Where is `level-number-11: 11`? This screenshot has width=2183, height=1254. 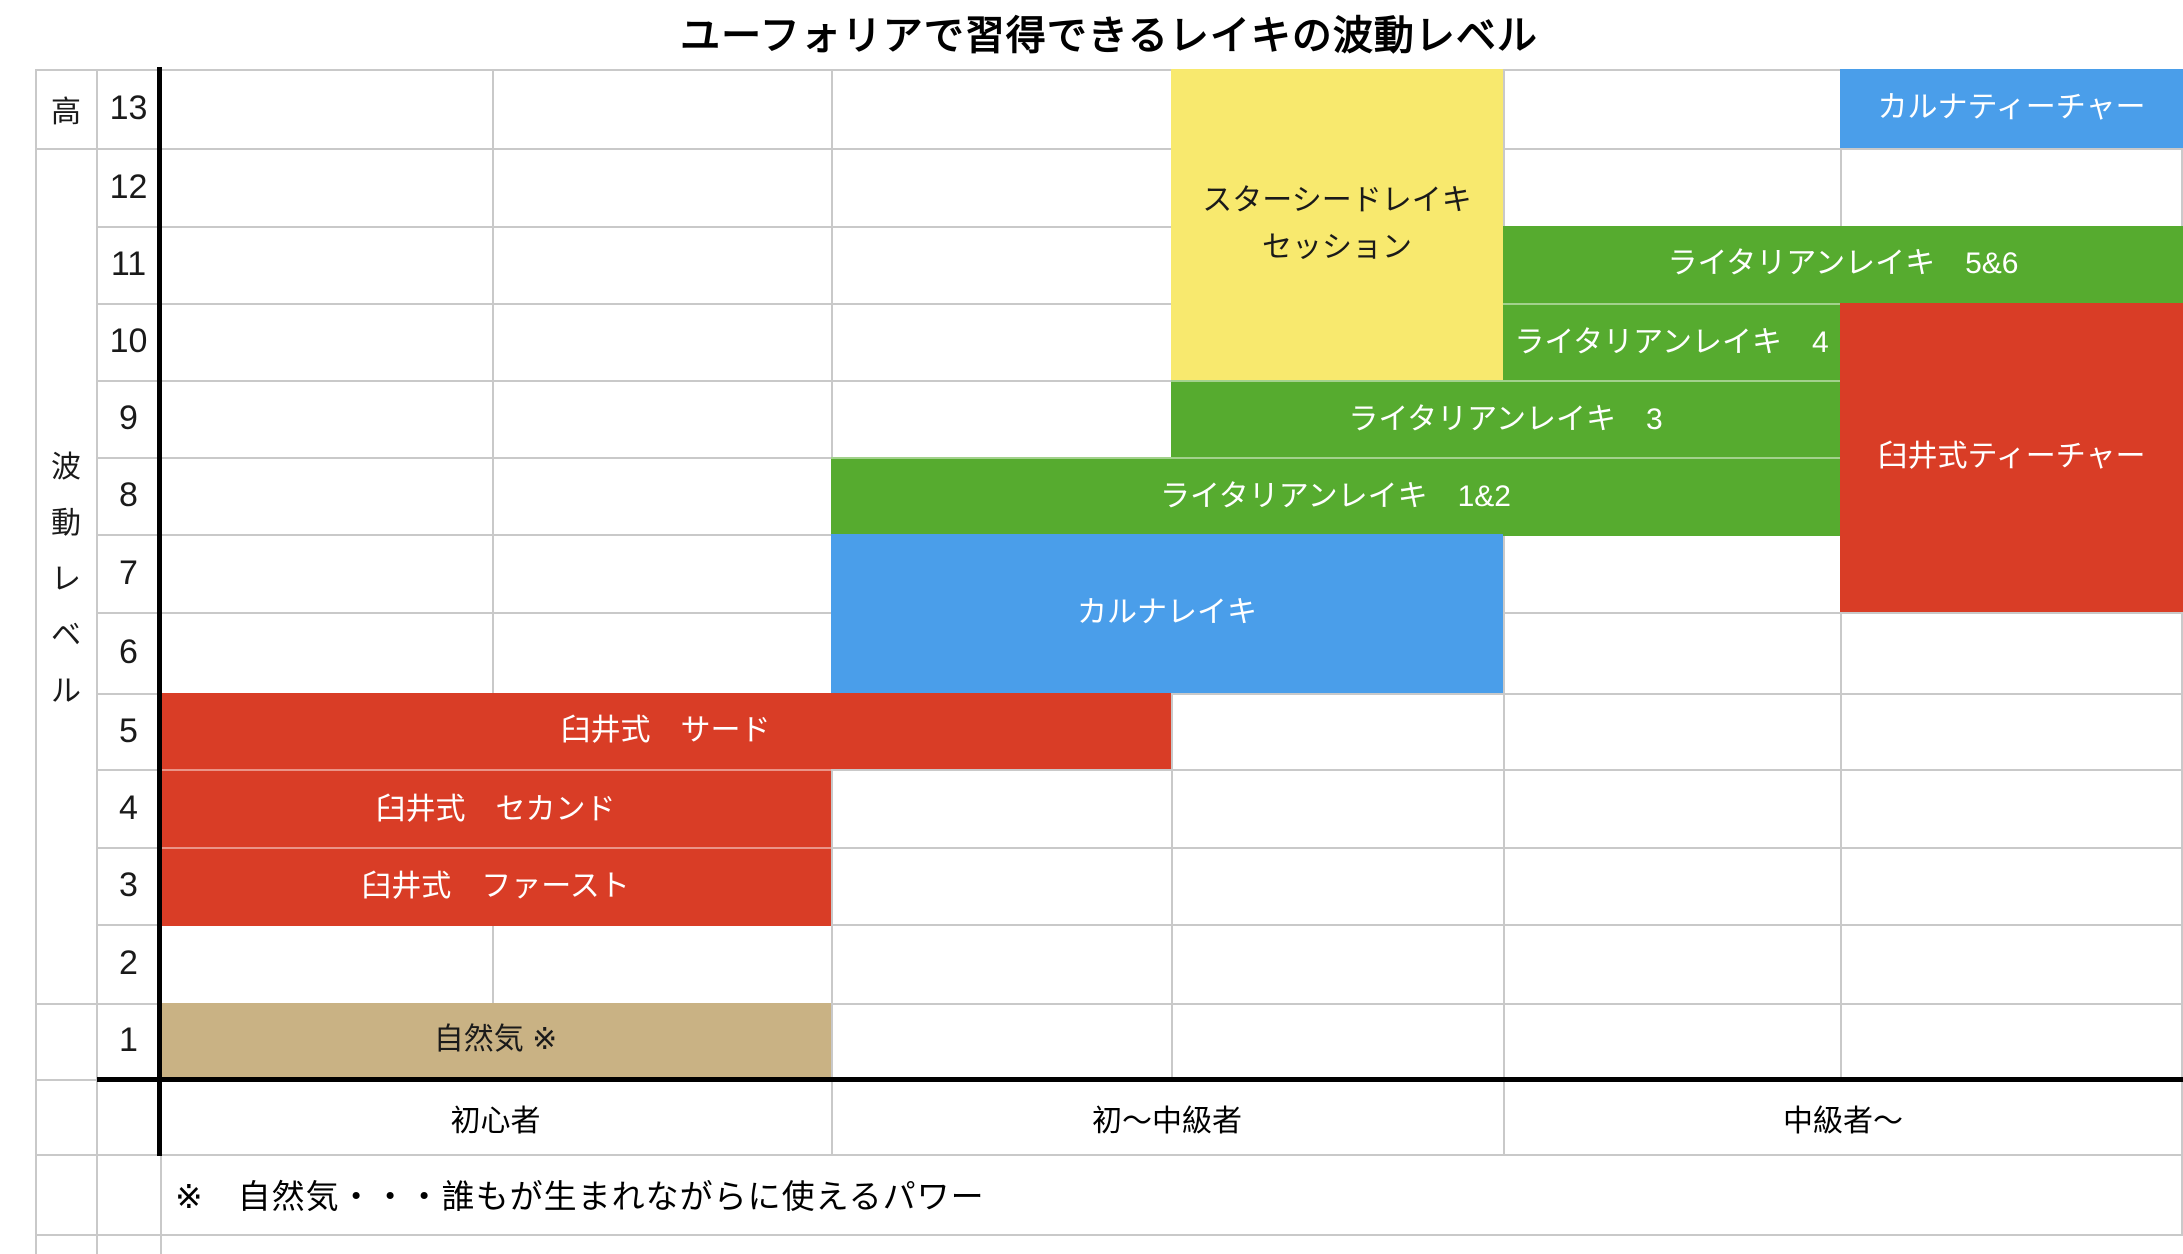 level-number-11: 11 is located at coordinates (128, 264).